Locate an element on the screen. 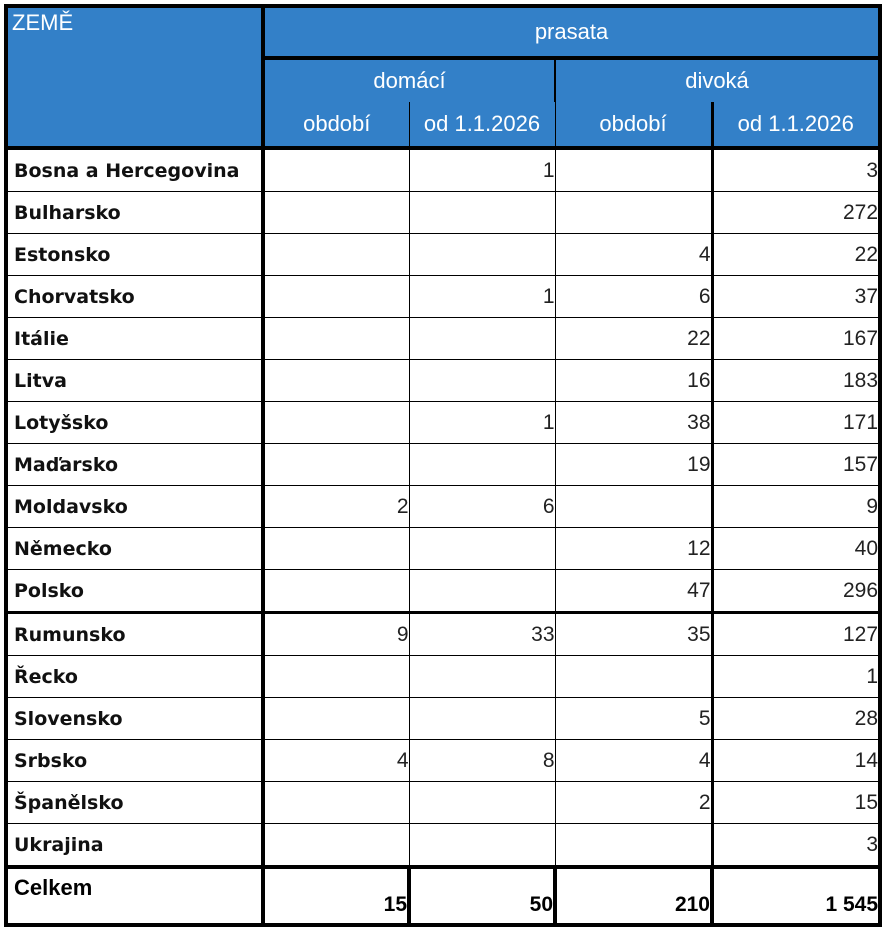 The height and width of the screenshot is (927, 882). value-cell: 3 is located at coordinates (797, 845).